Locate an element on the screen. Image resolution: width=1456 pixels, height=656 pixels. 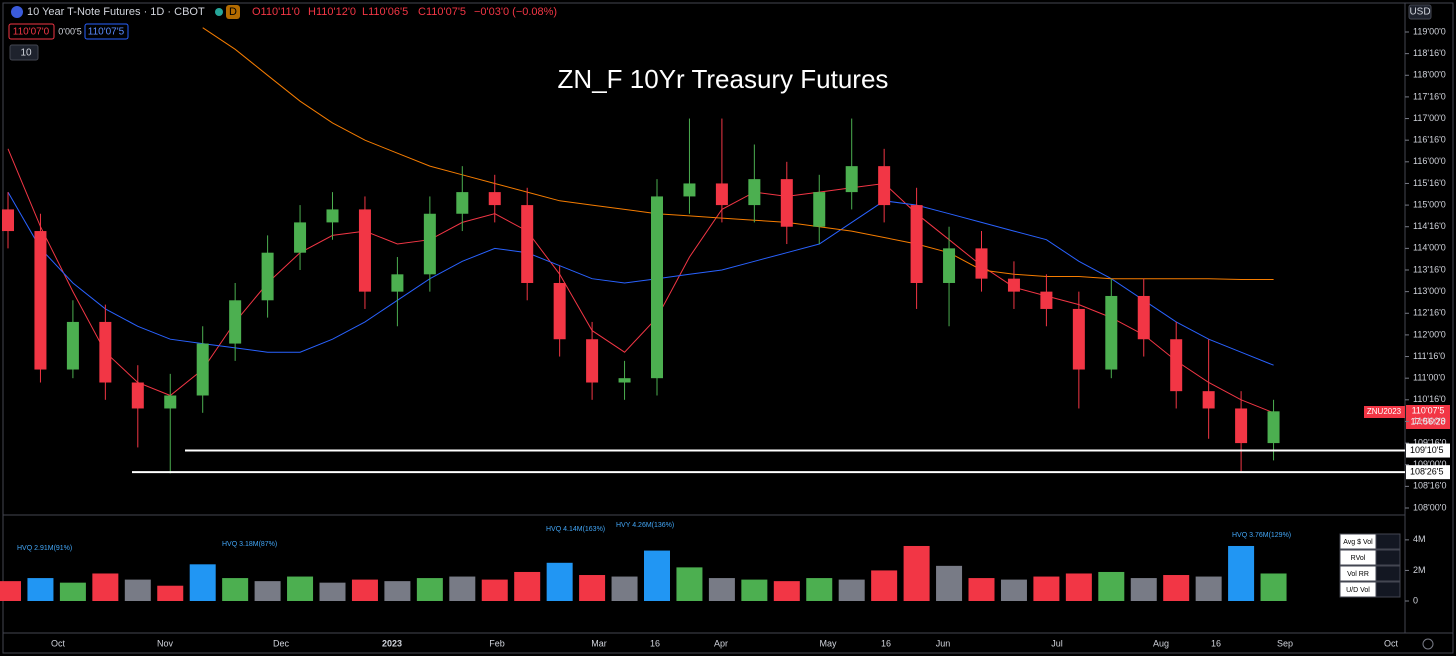
indicators-toggle is located at coordinates (24, 52).